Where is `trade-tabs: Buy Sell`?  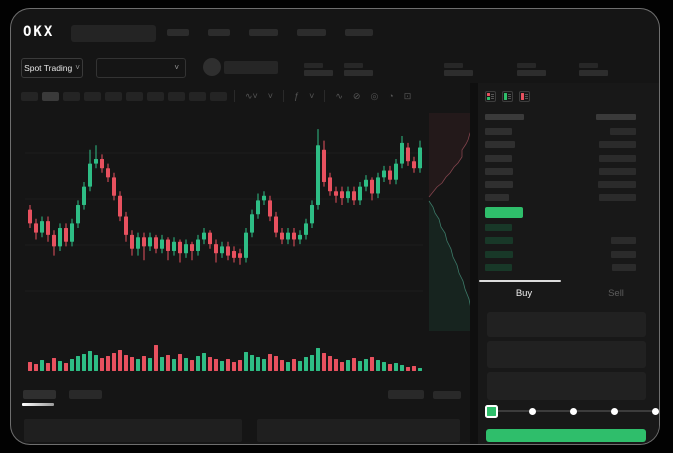
trade-tabs: Buy Sell is located at coordinates (568, 293).